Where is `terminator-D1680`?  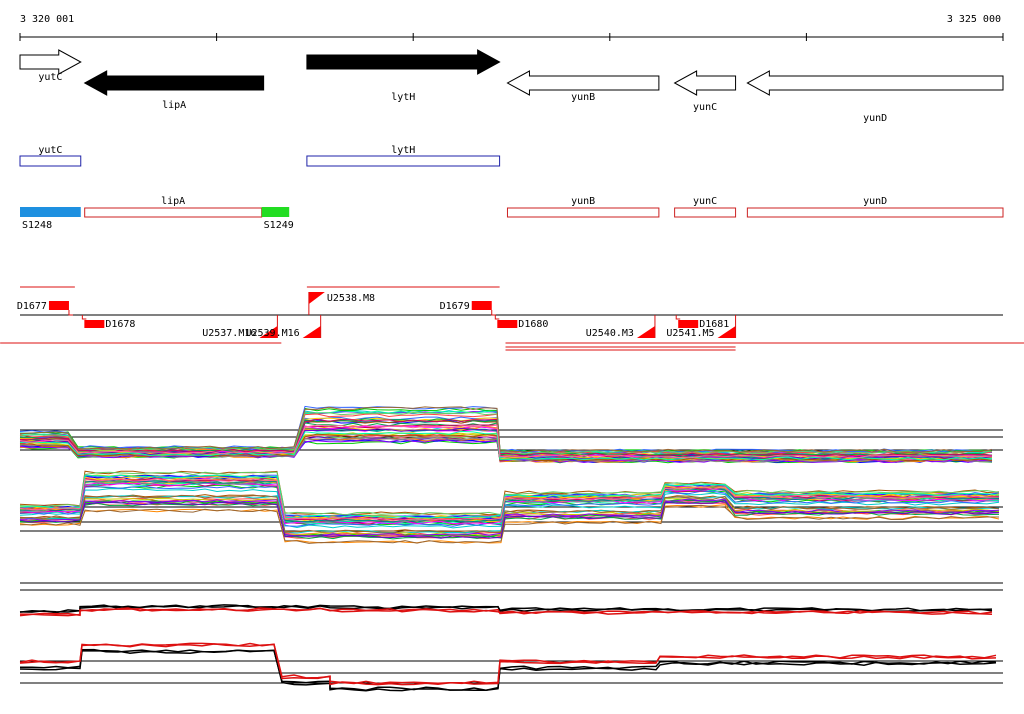
terminator-D1680 is located at coordinates (507, 324).